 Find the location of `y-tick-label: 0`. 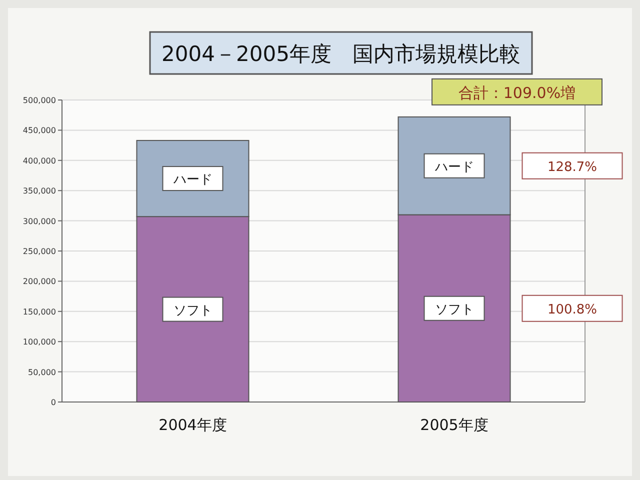

y-tick-label: 0 is located at coordinates (53, 402).